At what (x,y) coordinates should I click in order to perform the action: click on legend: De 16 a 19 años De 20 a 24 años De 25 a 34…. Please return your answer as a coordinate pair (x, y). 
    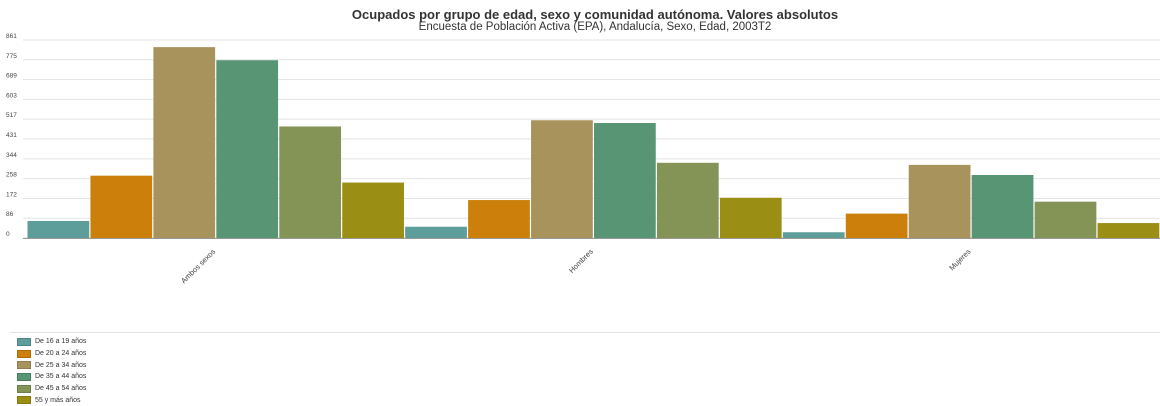
    Looking at the image, I should click on (51, 371).